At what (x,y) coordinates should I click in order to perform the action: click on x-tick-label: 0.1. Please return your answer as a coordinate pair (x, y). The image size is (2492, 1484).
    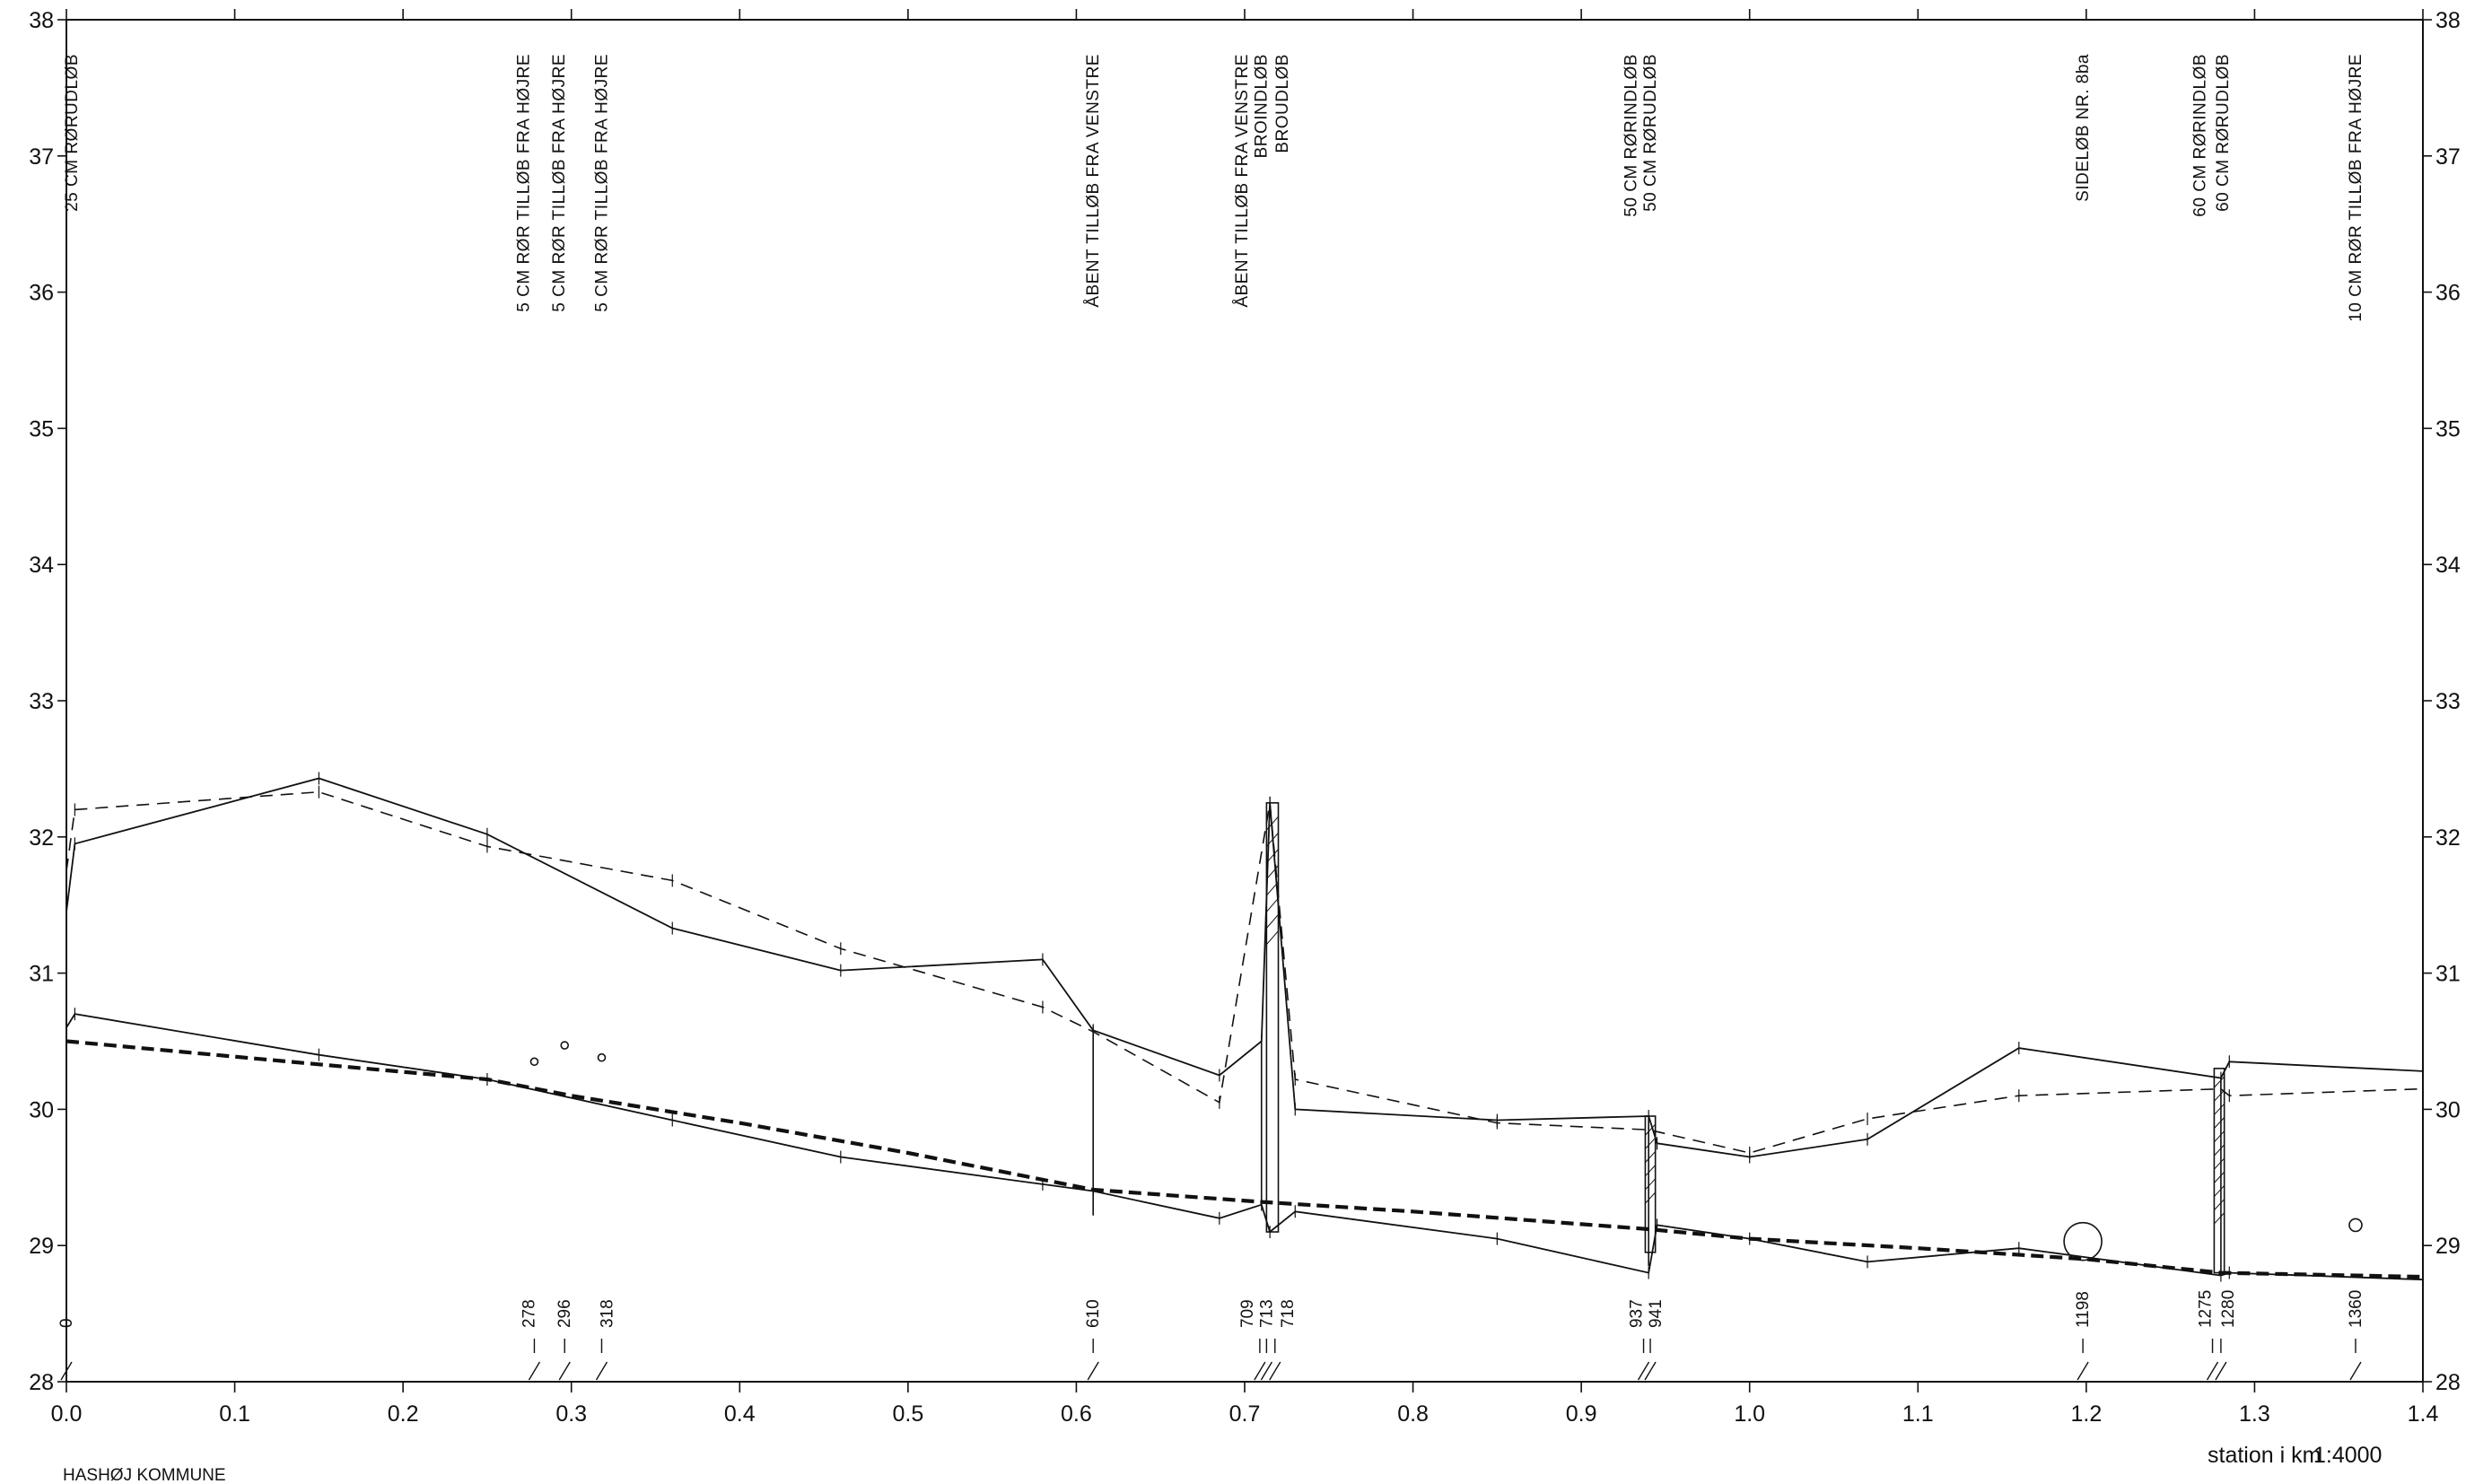
    Looking at the image, I should click on (234, 1414).